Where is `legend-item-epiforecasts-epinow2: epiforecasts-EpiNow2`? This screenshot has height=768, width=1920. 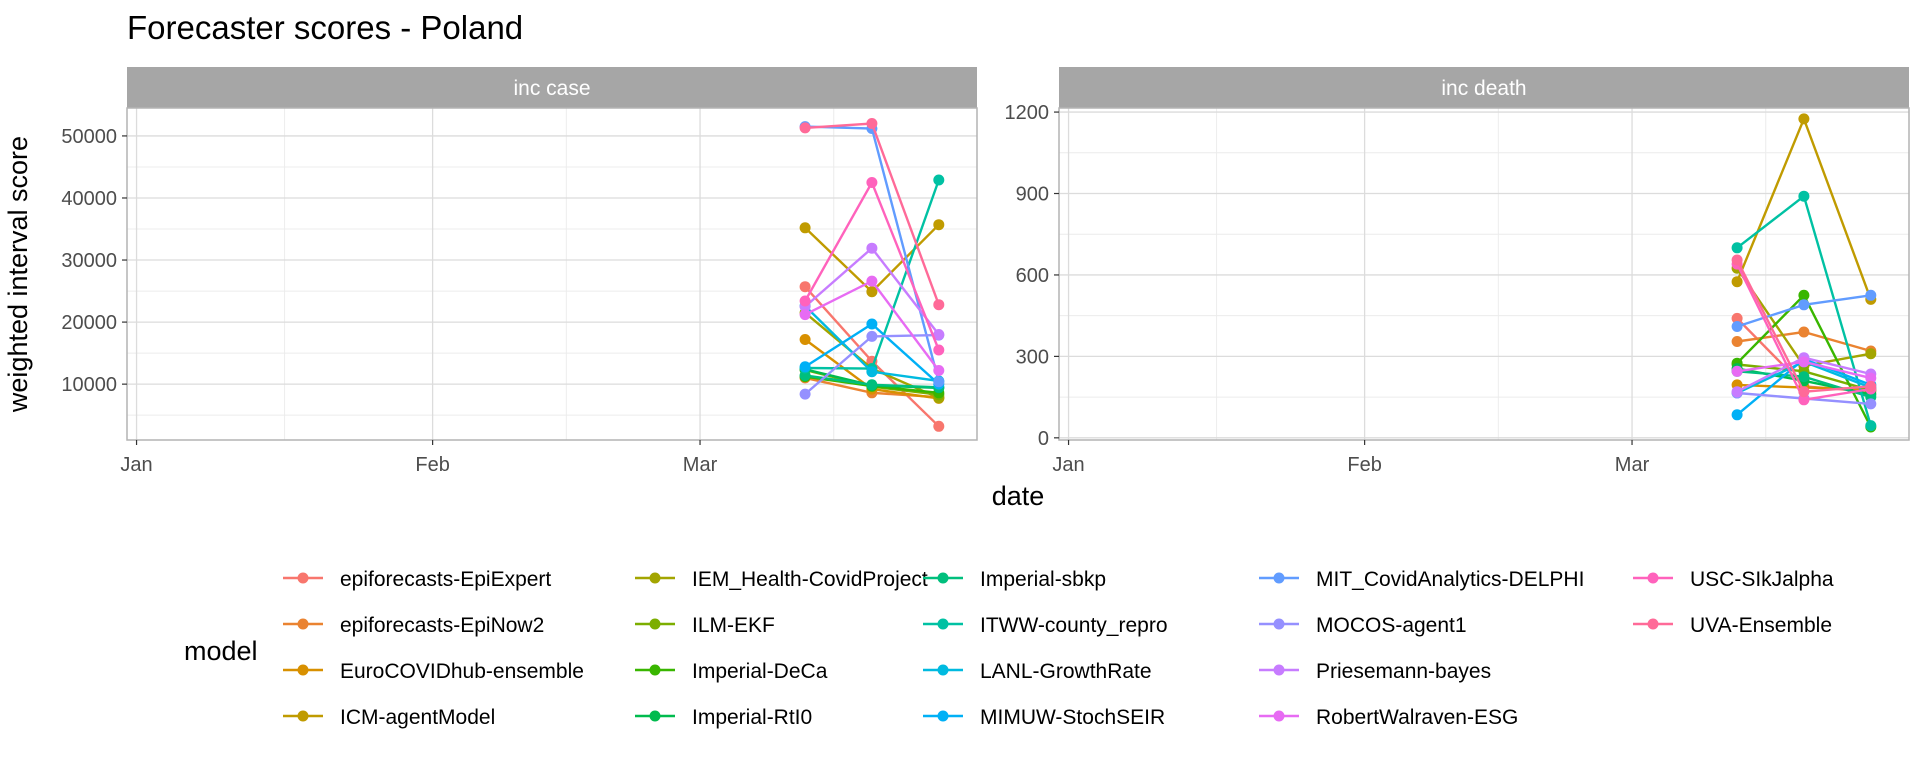 legend-item-epiforecasts-epinow2: epiforecasts-EpiNow2 is located at coordinates (413, 625).